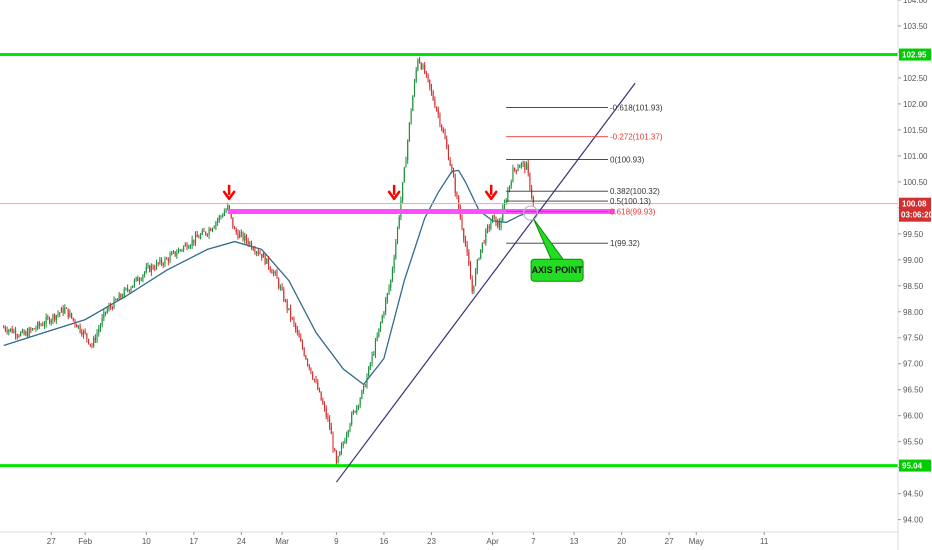 This screenshot has width=932, height=550. Describe the element at coordinates (913, 416) in the screenshot. I see `y-tick-label: 96.00` at that location.